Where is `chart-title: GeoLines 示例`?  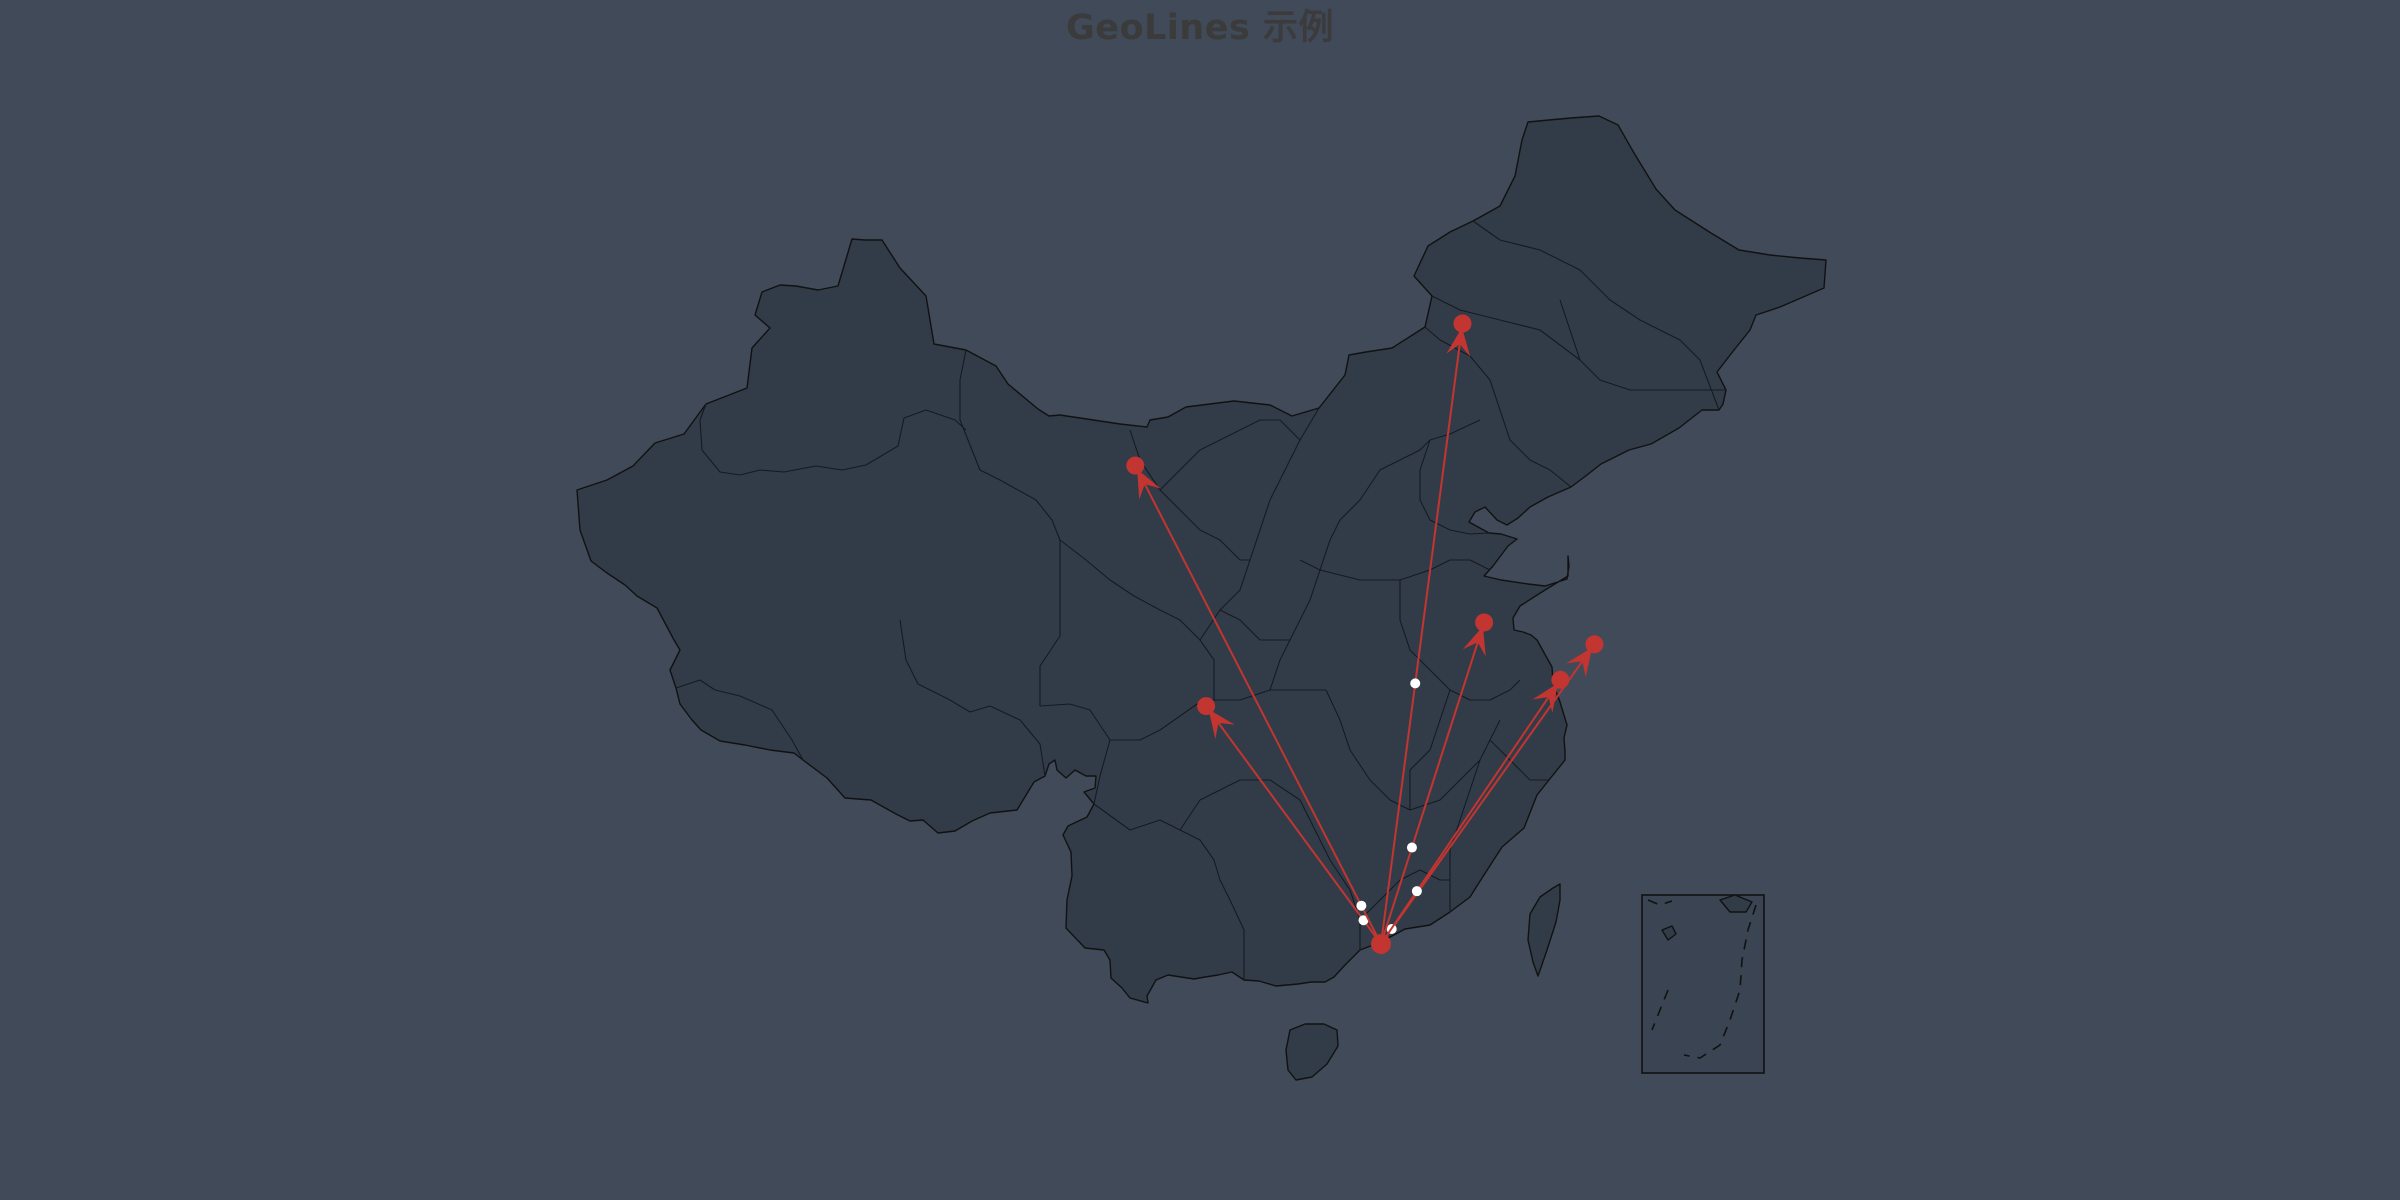
chart-title: GeoLines 示例 is located at coordinates (1200, 28).